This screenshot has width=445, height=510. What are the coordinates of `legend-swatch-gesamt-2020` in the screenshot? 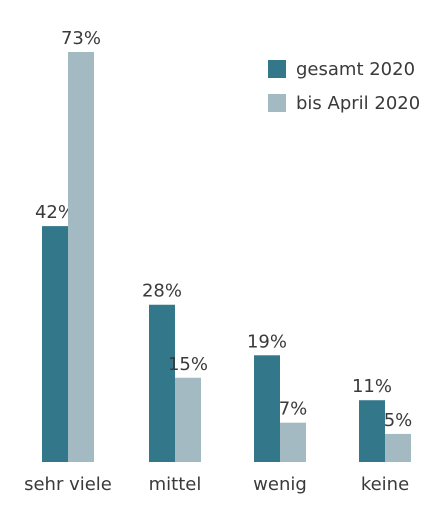 It's located at (277, 69).